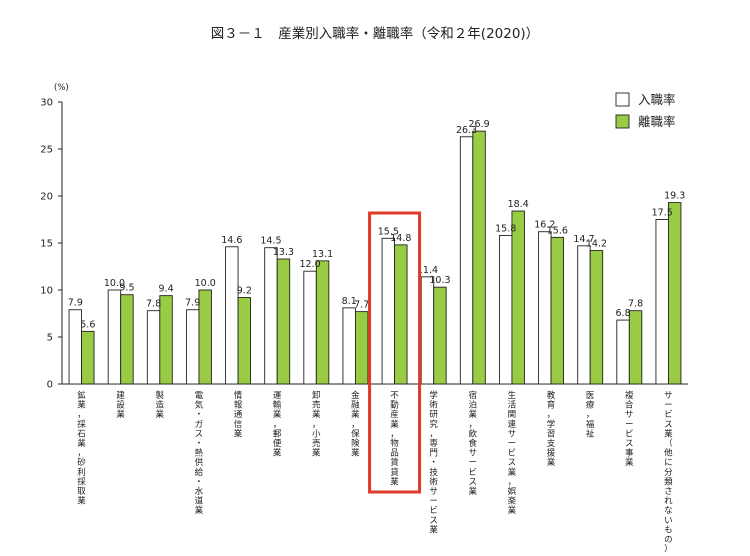  What do you see at coordinates (505, 228) in the screenshot?
I see `data-label-entry-rate: 15.8` at bounding box center [505, 228].